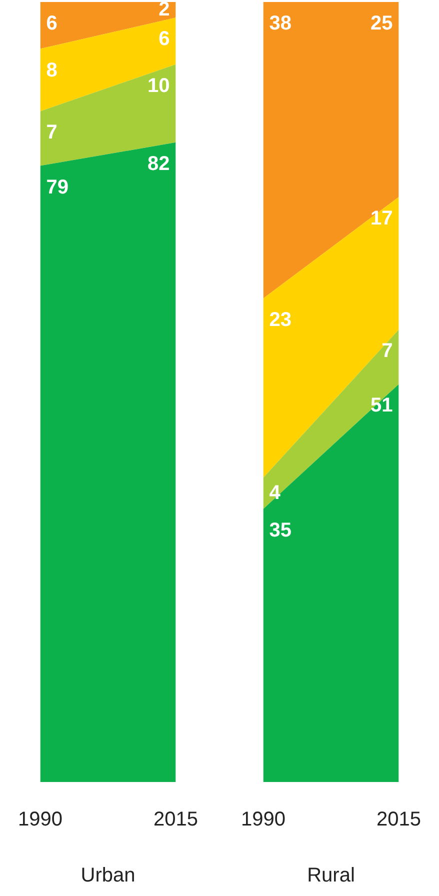 The height and width of the screenshot is (896, 439). What do you see at coordinates (381, 405) in the screenshot?
I see `data-label: 51` at bounding box center [381, 405].